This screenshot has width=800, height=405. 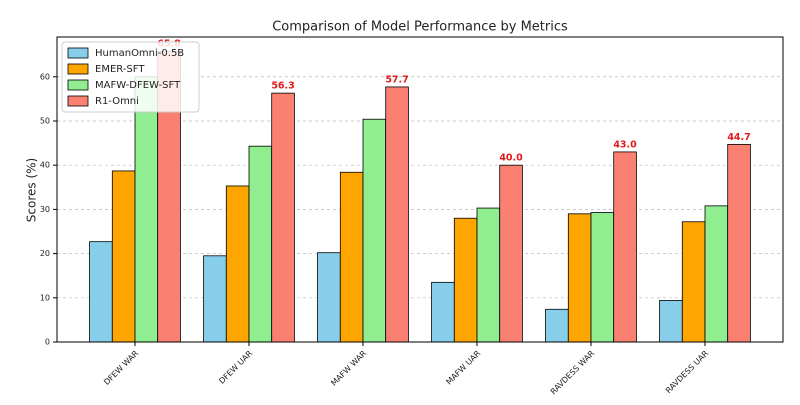 What do you see at coordinates (130, 77) in the screenshot?
I see `legend-box` at bounding box center [130, 77].